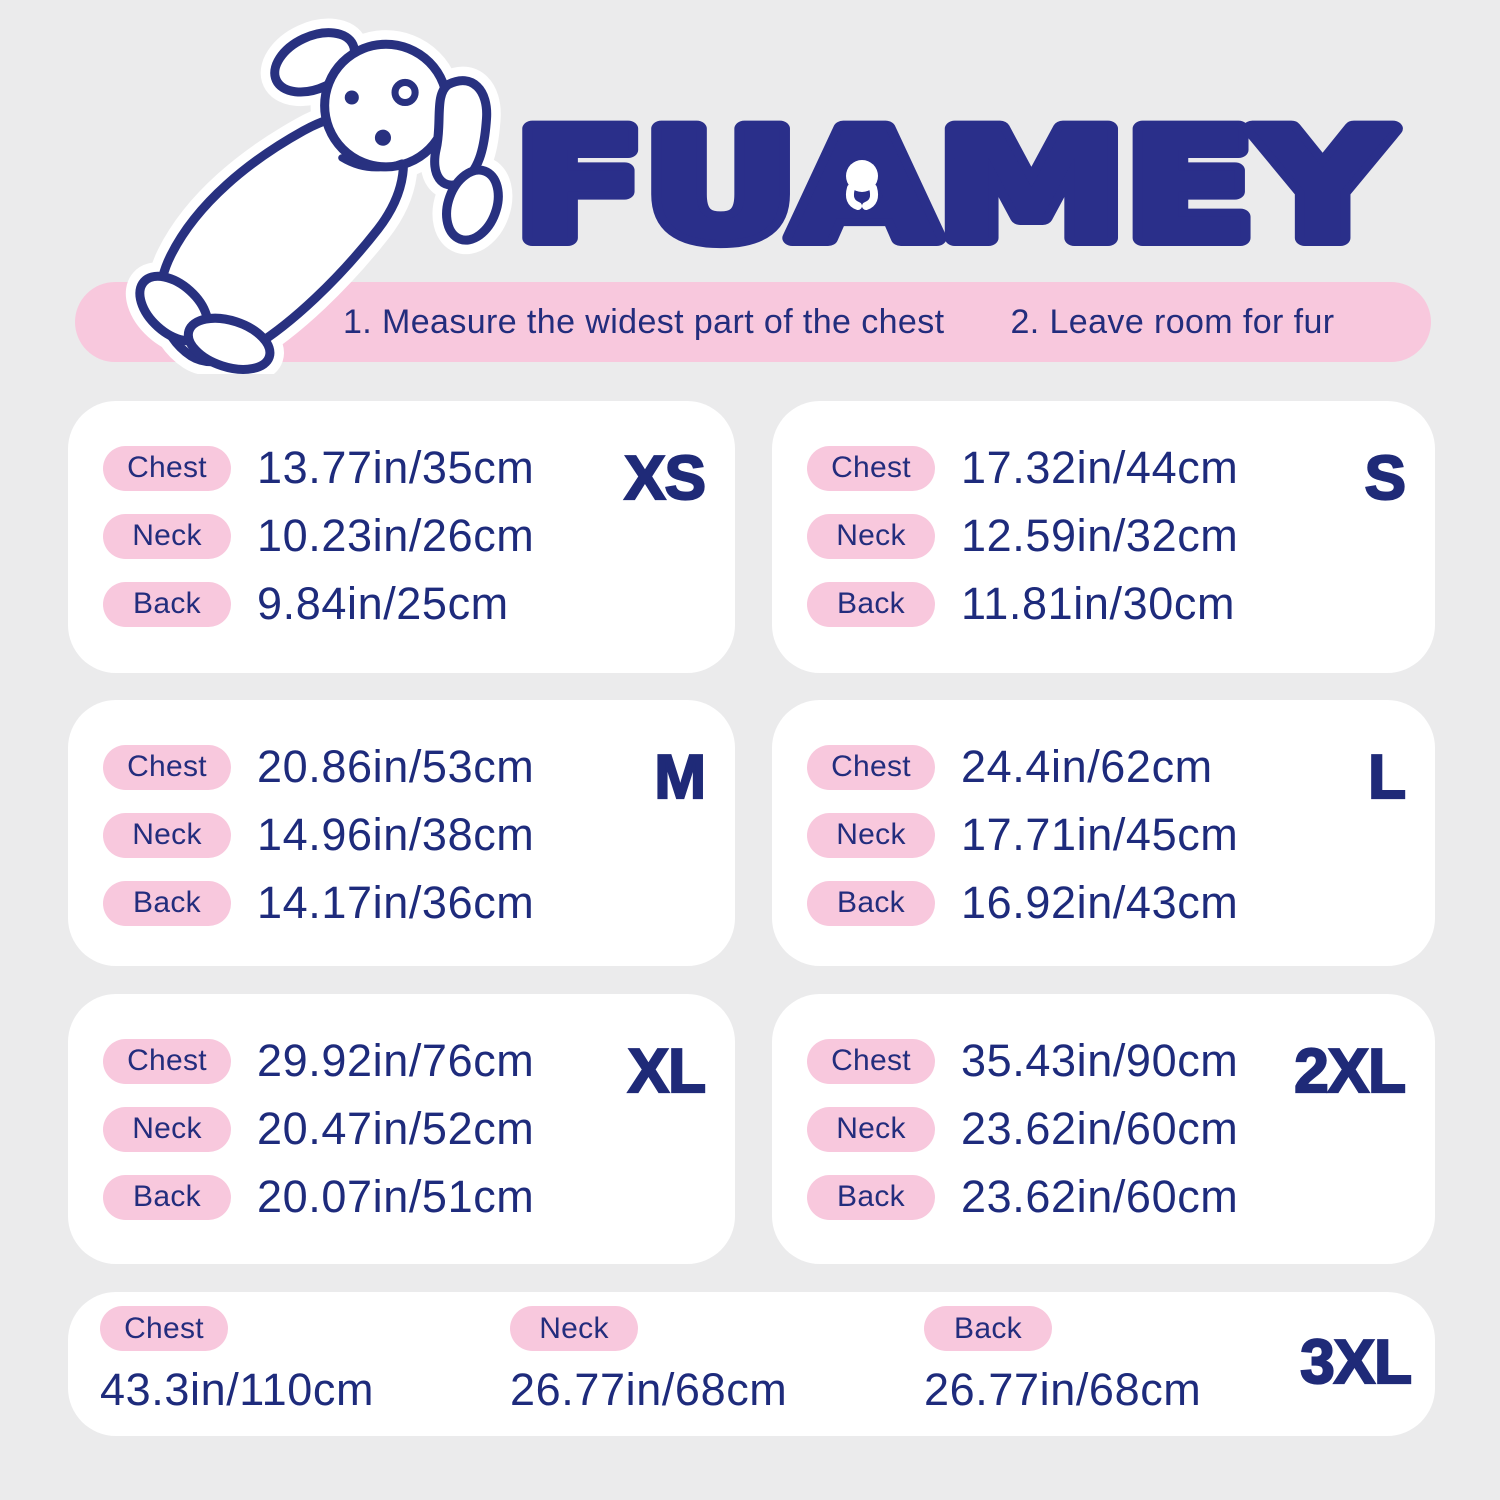 This screenshot has height=1500, width=1500. Describe the element at coordinates (1100, 1060) in the screenshot. I see `chest-value: 35.43in/90cm` at that location.